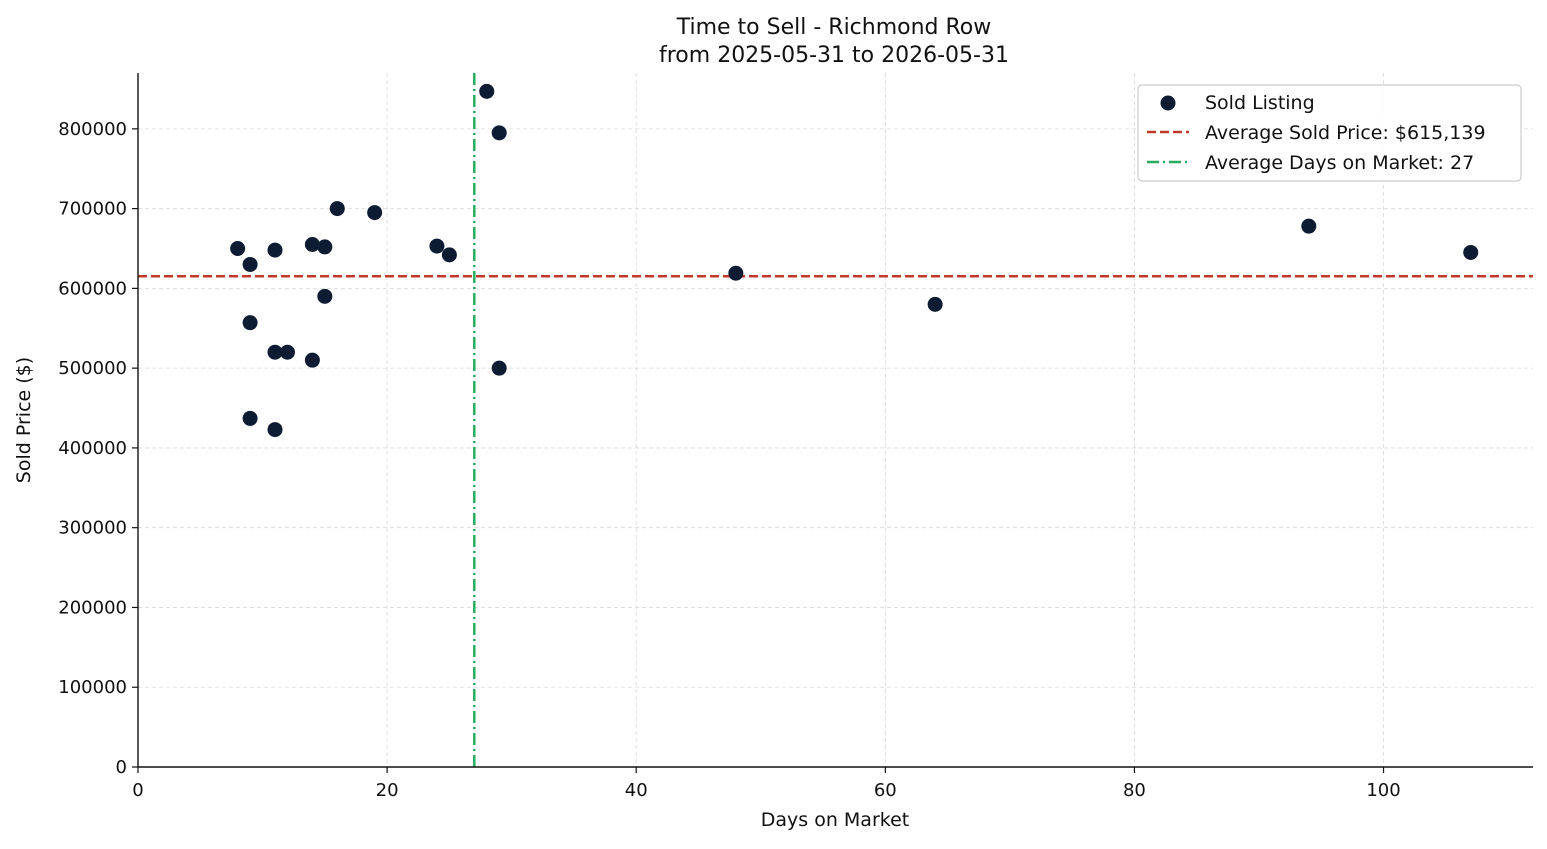  Describe the element at coordinates (92, 209) in the screenshot. I see `y-tick-label: 700000` at that location.